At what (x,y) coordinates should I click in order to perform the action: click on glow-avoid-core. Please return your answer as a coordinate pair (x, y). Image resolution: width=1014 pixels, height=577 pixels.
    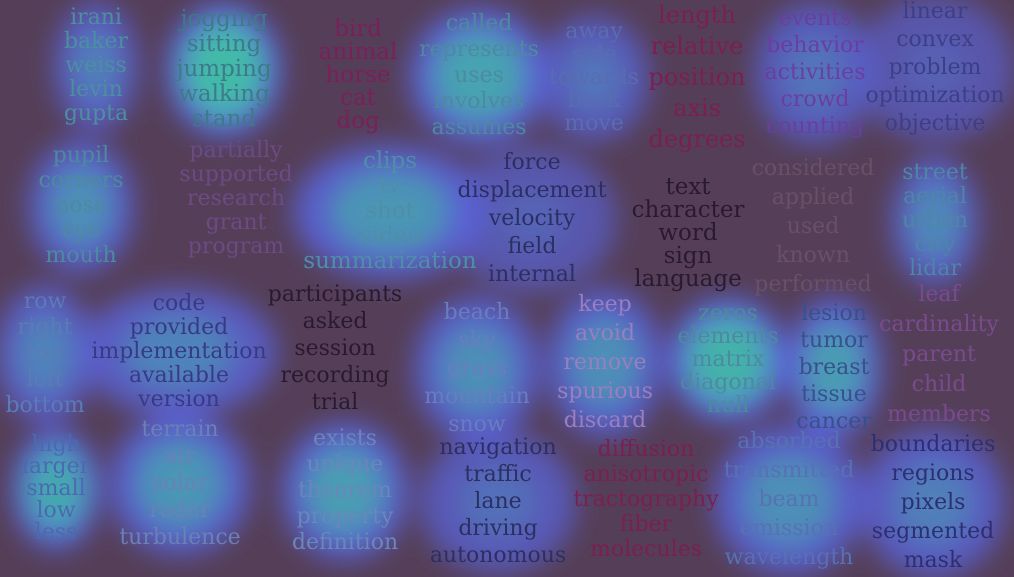
    Looking at the image, I should click on (605, 363).